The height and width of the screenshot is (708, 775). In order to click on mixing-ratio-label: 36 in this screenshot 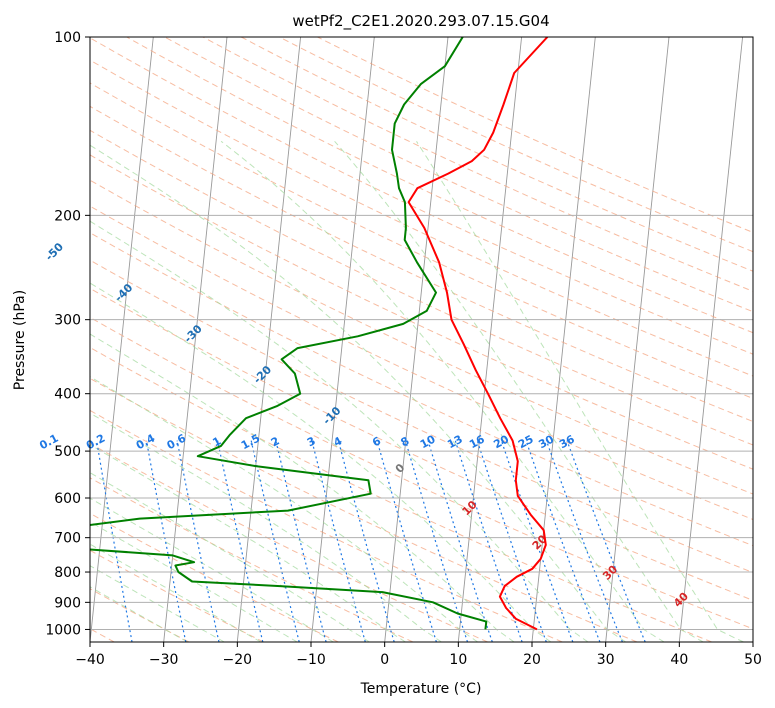, I will do `click(567, 441)`.